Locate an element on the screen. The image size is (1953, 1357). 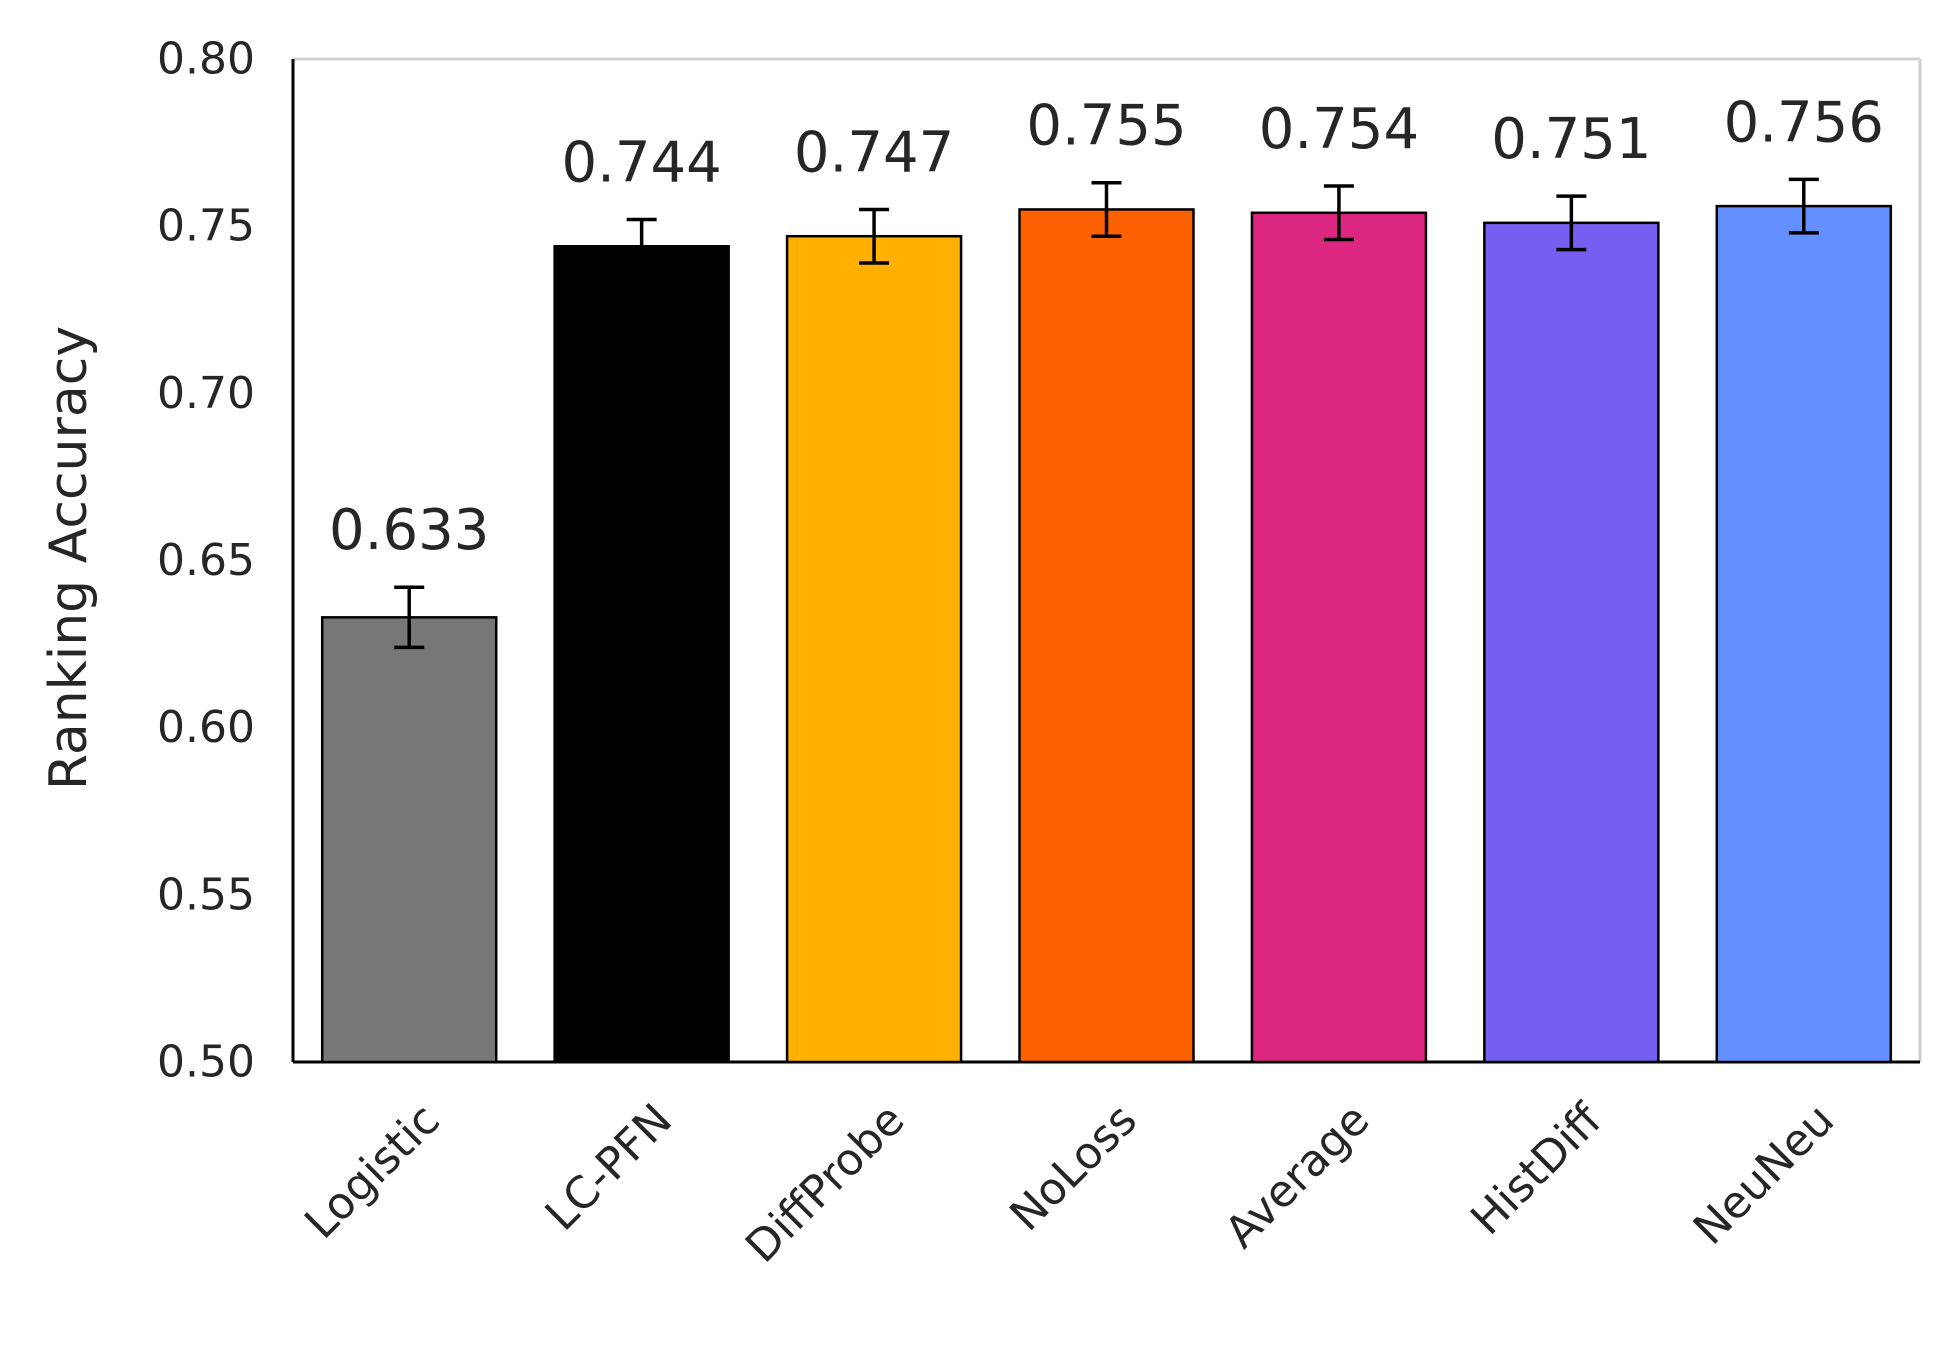
y-ticks: 0.50 0.55 0.60 0.65 0.70 0.75 0.80 is located at coordinates (206, 561).